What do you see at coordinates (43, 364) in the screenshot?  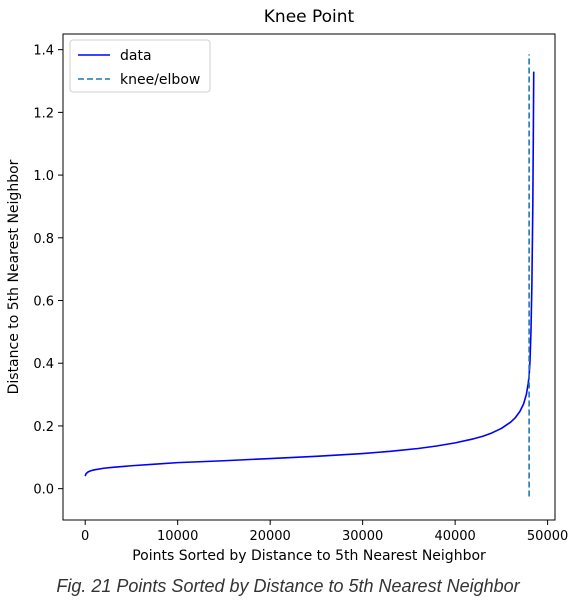 I see `y-tick-label: 0.4` at bounding box center [43, 364].